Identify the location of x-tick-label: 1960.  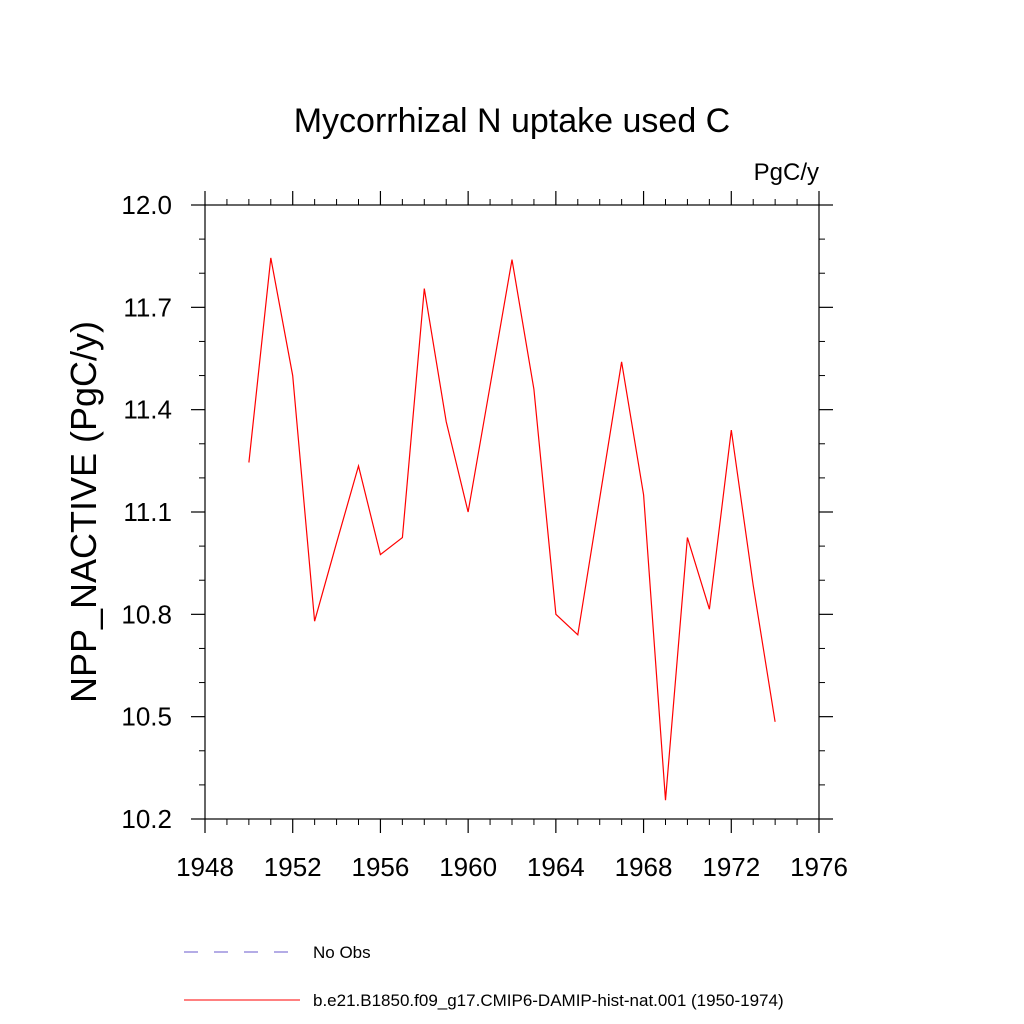
(468, 867).